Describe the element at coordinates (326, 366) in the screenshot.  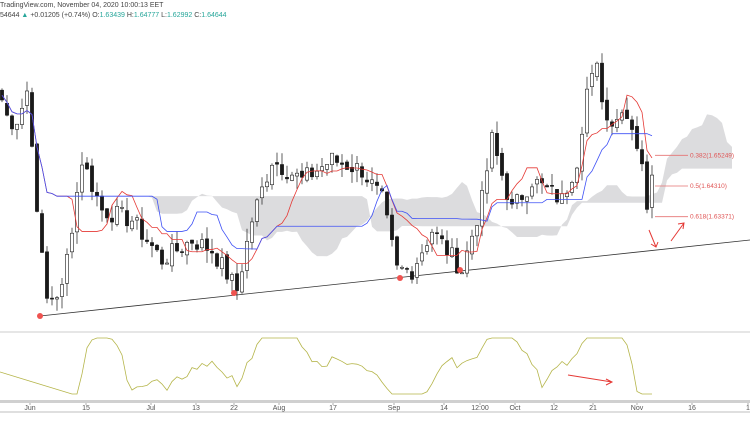
I see `oscillator-line` at that location.